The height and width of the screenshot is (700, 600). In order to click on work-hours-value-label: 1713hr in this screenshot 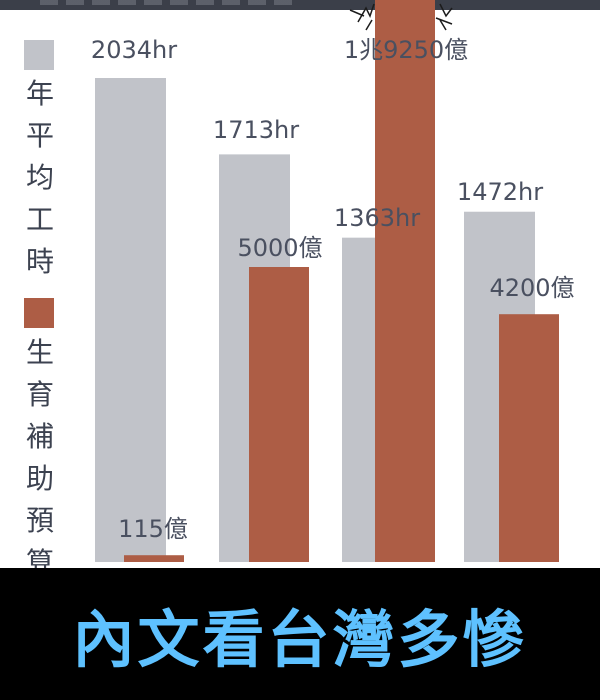, I will do `click(256, 130)`.